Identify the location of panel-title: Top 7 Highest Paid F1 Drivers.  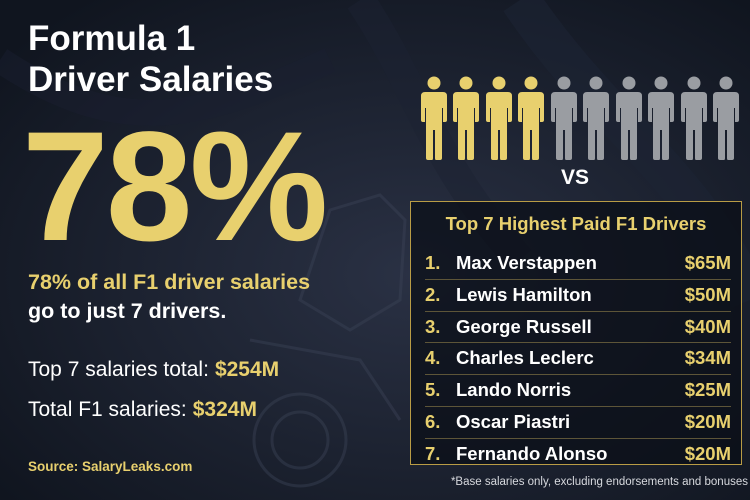
(576, 223).